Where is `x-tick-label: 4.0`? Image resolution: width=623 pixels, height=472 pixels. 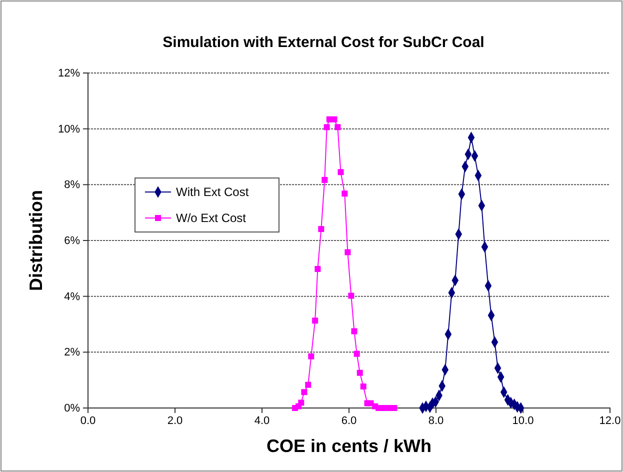 x-tick-label: 4.0 is located at coordinates (262, 420).